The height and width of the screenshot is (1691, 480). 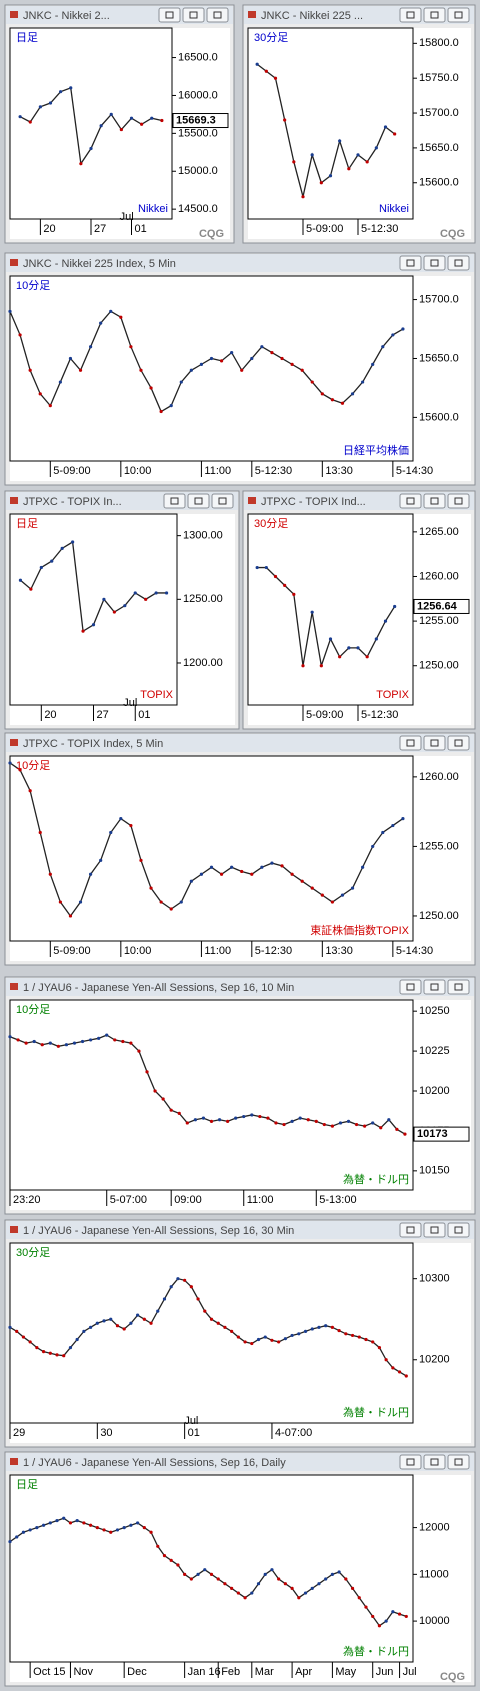 I want to click on y-tick-label: 10000, so click(x=434, y=1621).